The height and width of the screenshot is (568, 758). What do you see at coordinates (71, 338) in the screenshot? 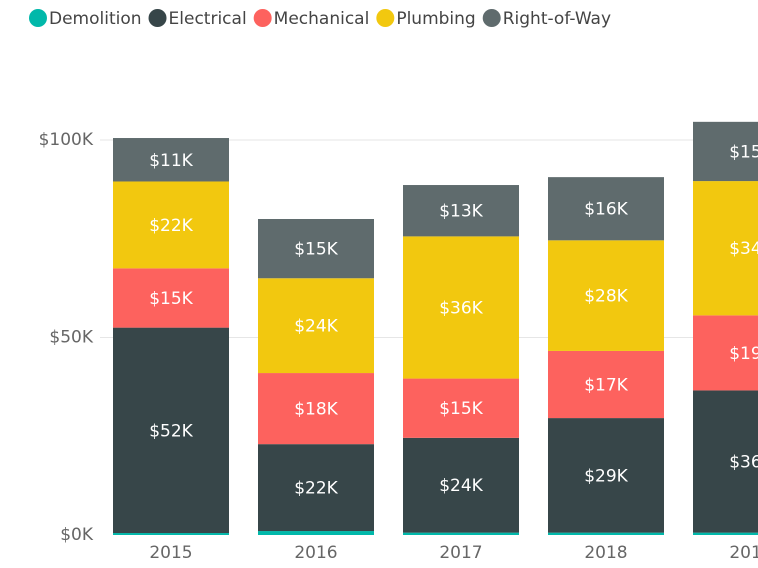
I see `y-tick-label: $50K` at bounding box center [71, 338].